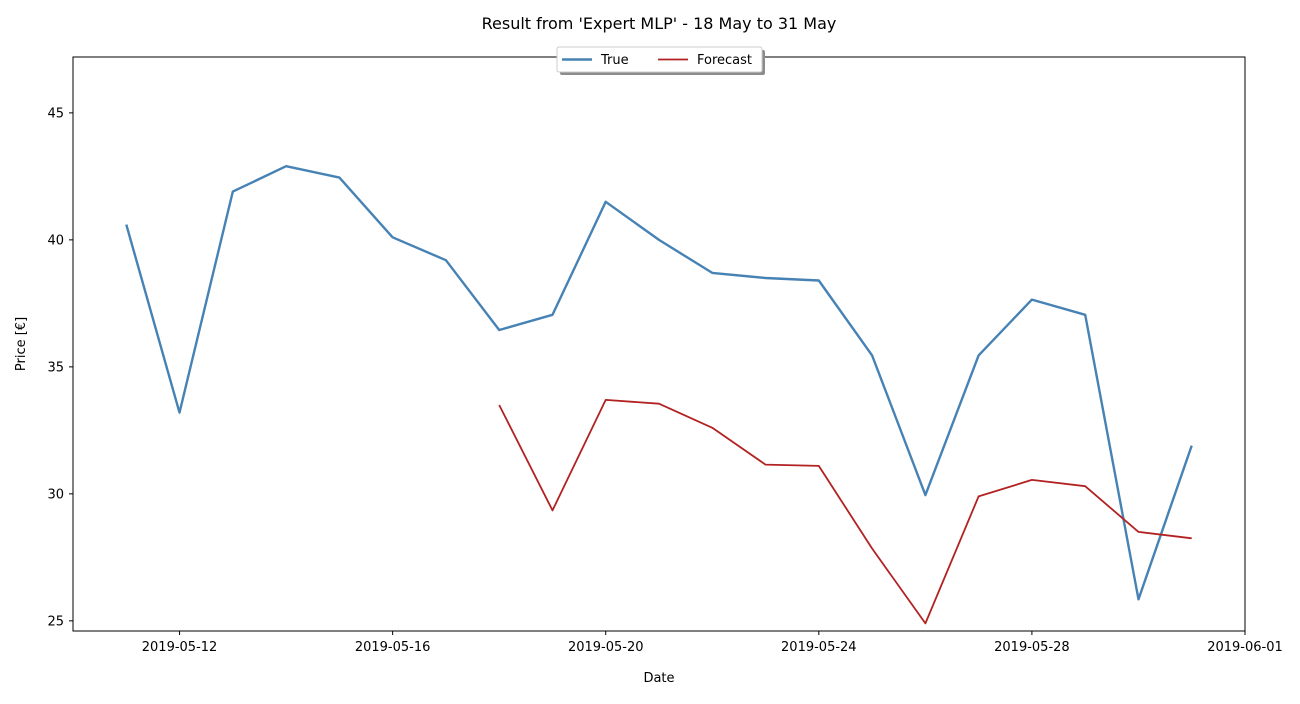 This screenshot has width=1300, height=704. Describe the element at coordinates (606, 647) in the screenshot. I see `x-tick-label: 2019-05-20` at that location.